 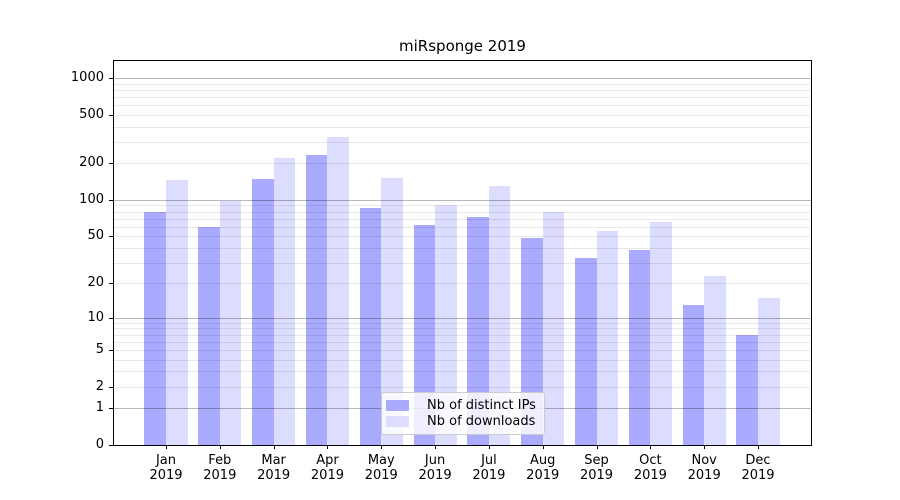 I want to click on y-tick-label-10: 10, so click(x=95, y=317).